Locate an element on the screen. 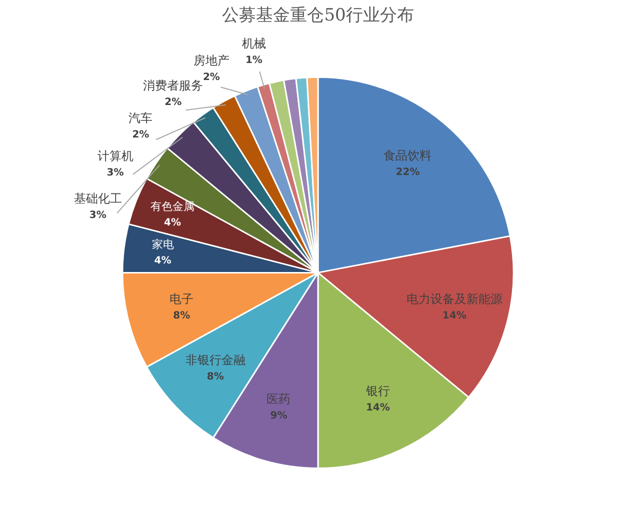 The image size is (640, 509). slice-label: 医药 is located at coordinates (278, 399).